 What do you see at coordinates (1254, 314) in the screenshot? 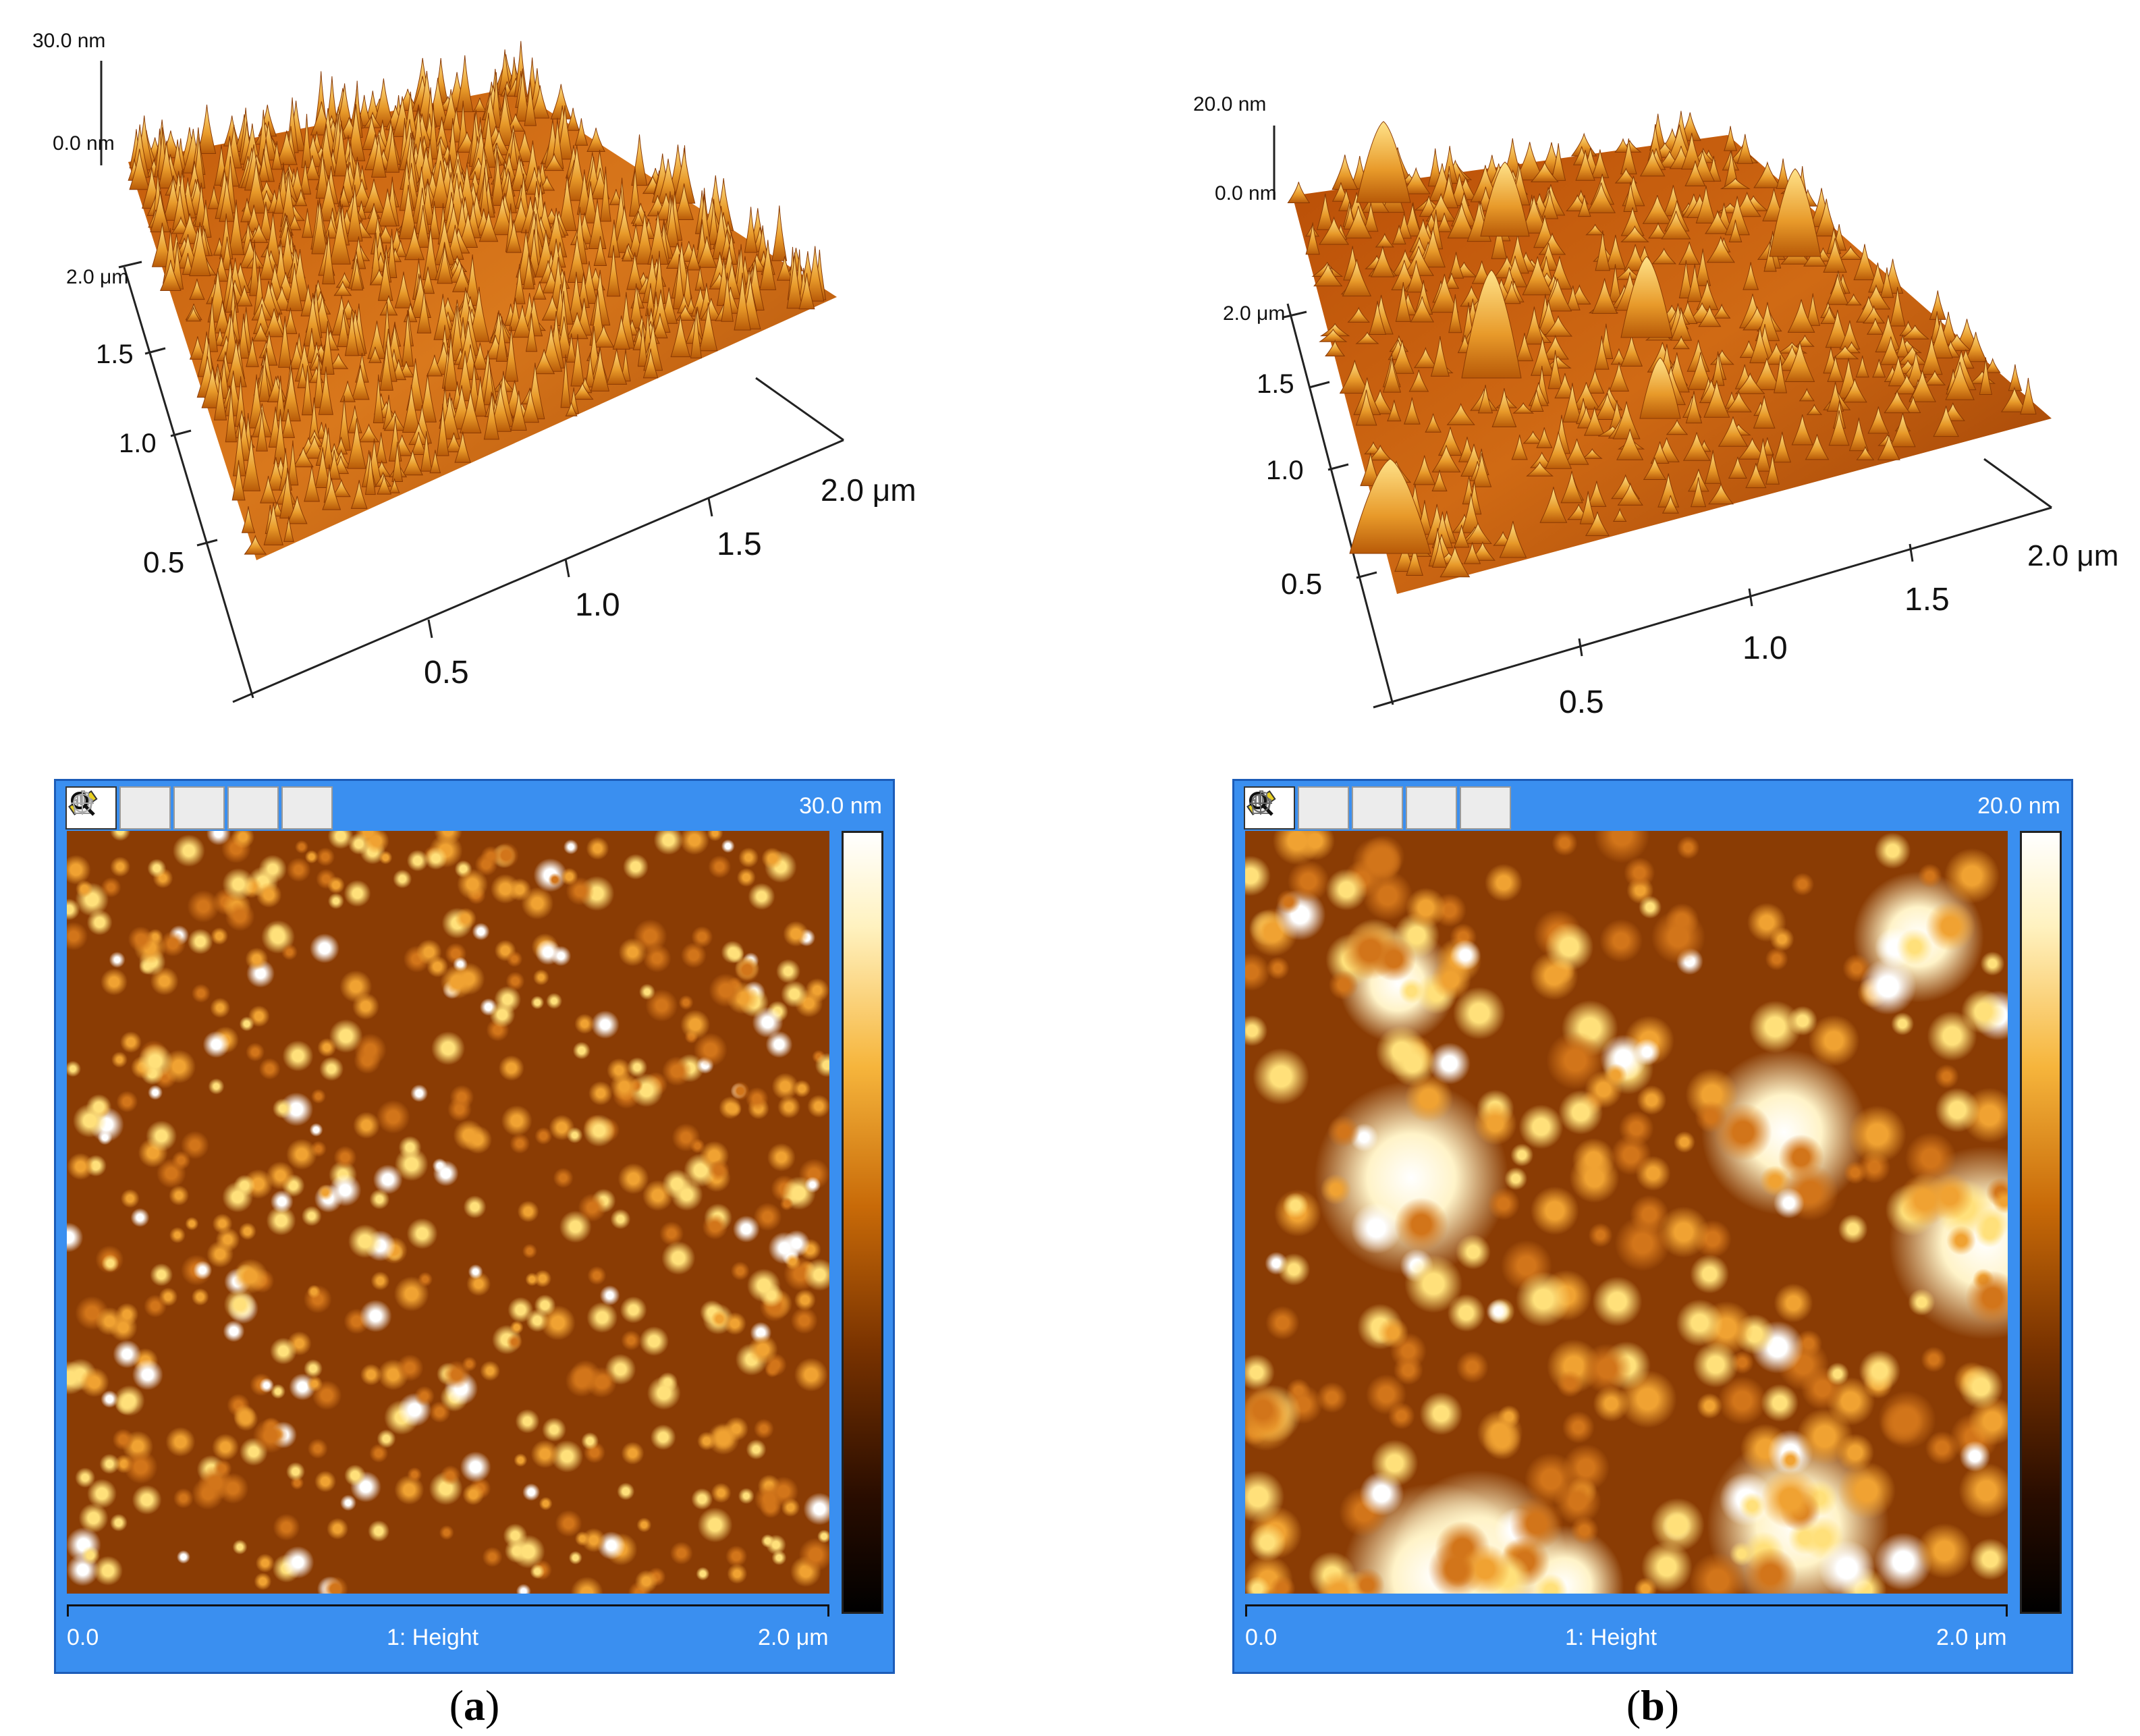
I see `y-tick-b: 2.0 μm` at bounding box center [1254, 314].